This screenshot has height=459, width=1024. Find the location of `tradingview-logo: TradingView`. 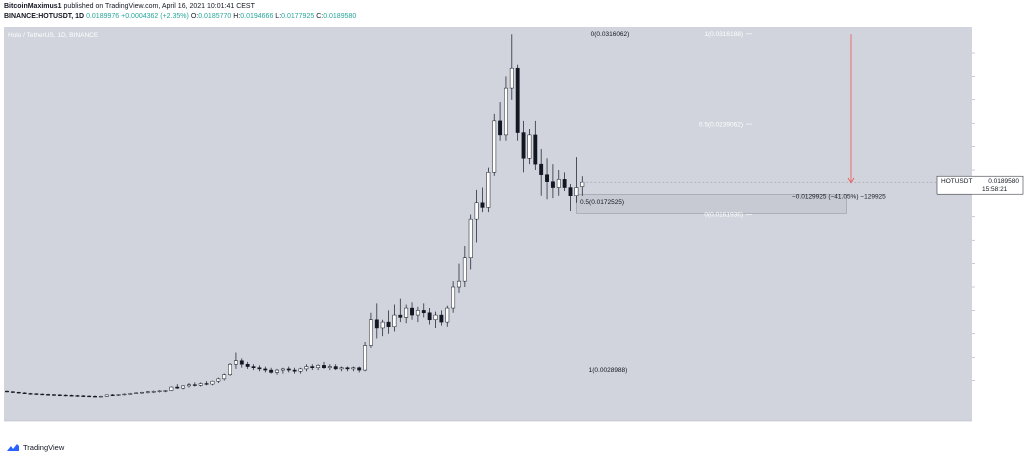

tradingview-logo: TradingView is located at coordinates (35, 447).